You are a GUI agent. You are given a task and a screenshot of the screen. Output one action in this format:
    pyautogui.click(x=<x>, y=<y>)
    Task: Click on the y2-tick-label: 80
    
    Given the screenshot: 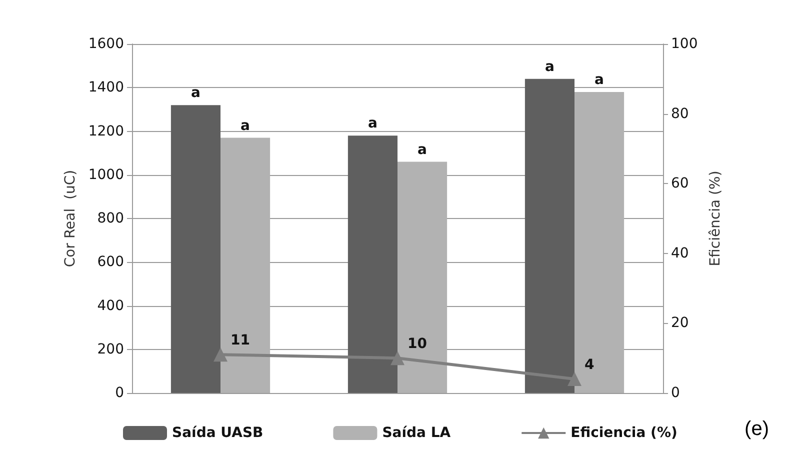 What is the action you would take?
    pyautogui.click(x=680, y=114)
    